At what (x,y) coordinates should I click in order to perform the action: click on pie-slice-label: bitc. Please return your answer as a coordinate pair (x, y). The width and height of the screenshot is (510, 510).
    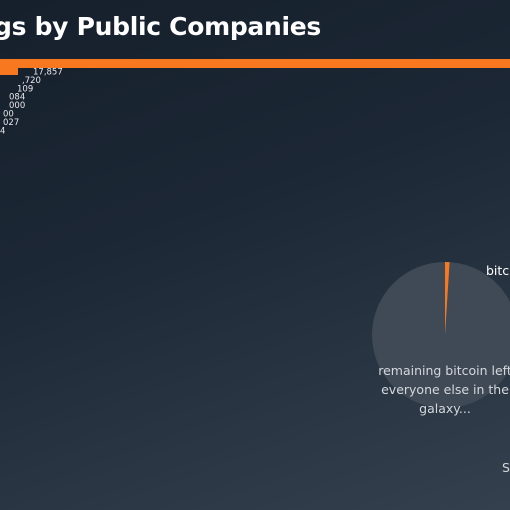
    Looking at the image, I should click on (497, 270).